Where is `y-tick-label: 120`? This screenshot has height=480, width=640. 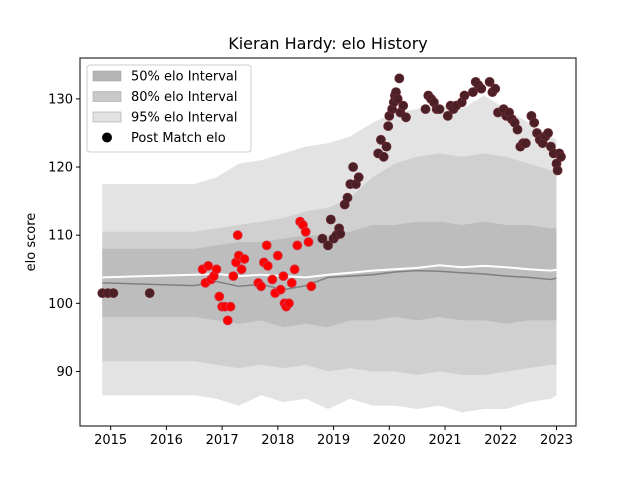 y-tick-label: 120 is located at coordinates (60, 168).